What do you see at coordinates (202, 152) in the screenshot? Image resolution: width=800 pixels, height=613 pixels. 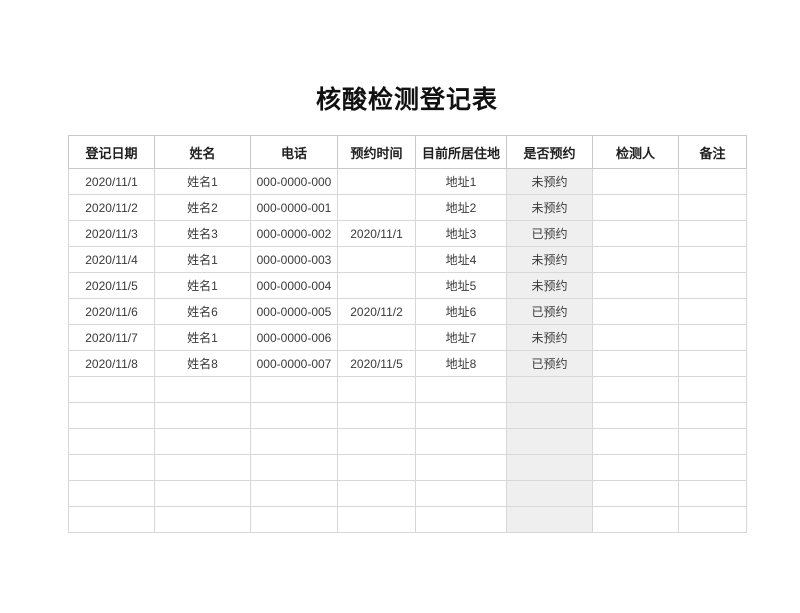 I see `column-header-name: 姓名` at bounding box center [202, 152].